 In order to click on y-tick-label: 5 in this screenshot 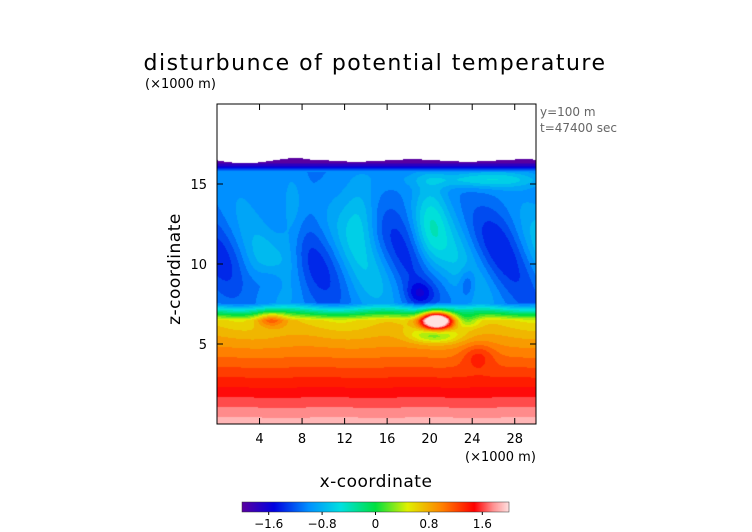, I will do `click(203, 345)`.